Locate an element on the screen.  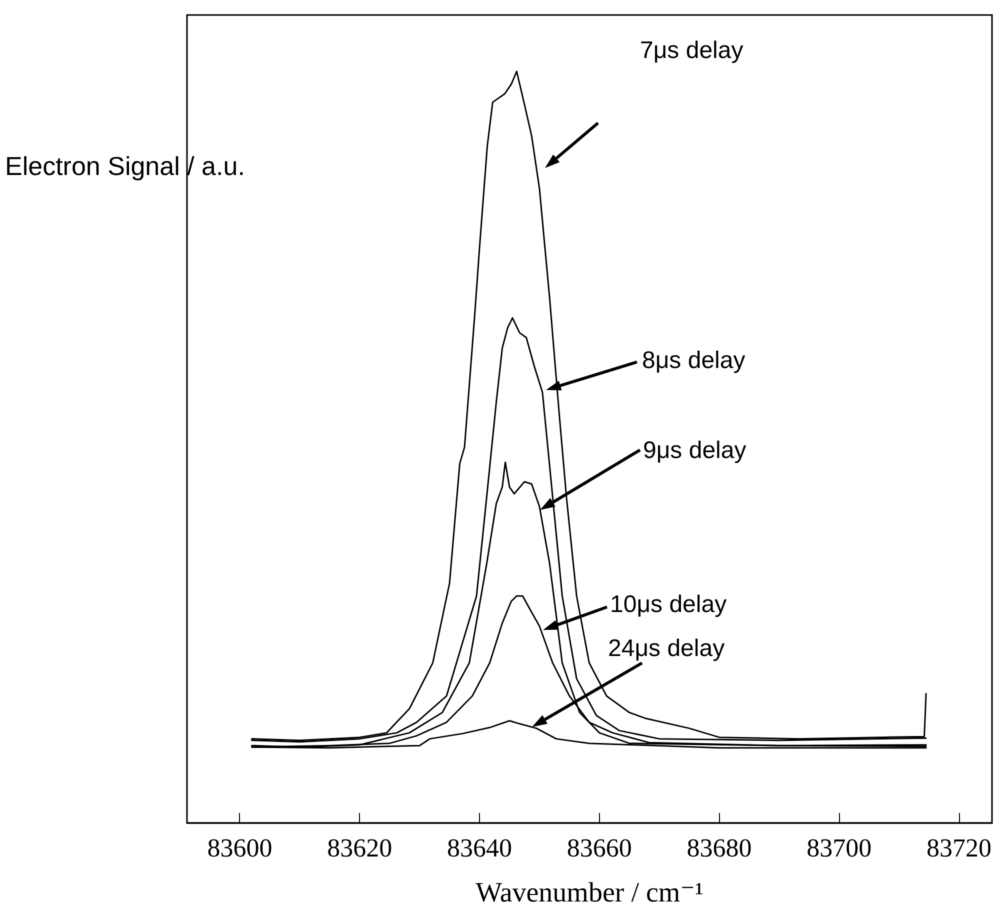
x-tick-label: 83640 is located at coordinates (479, 848).